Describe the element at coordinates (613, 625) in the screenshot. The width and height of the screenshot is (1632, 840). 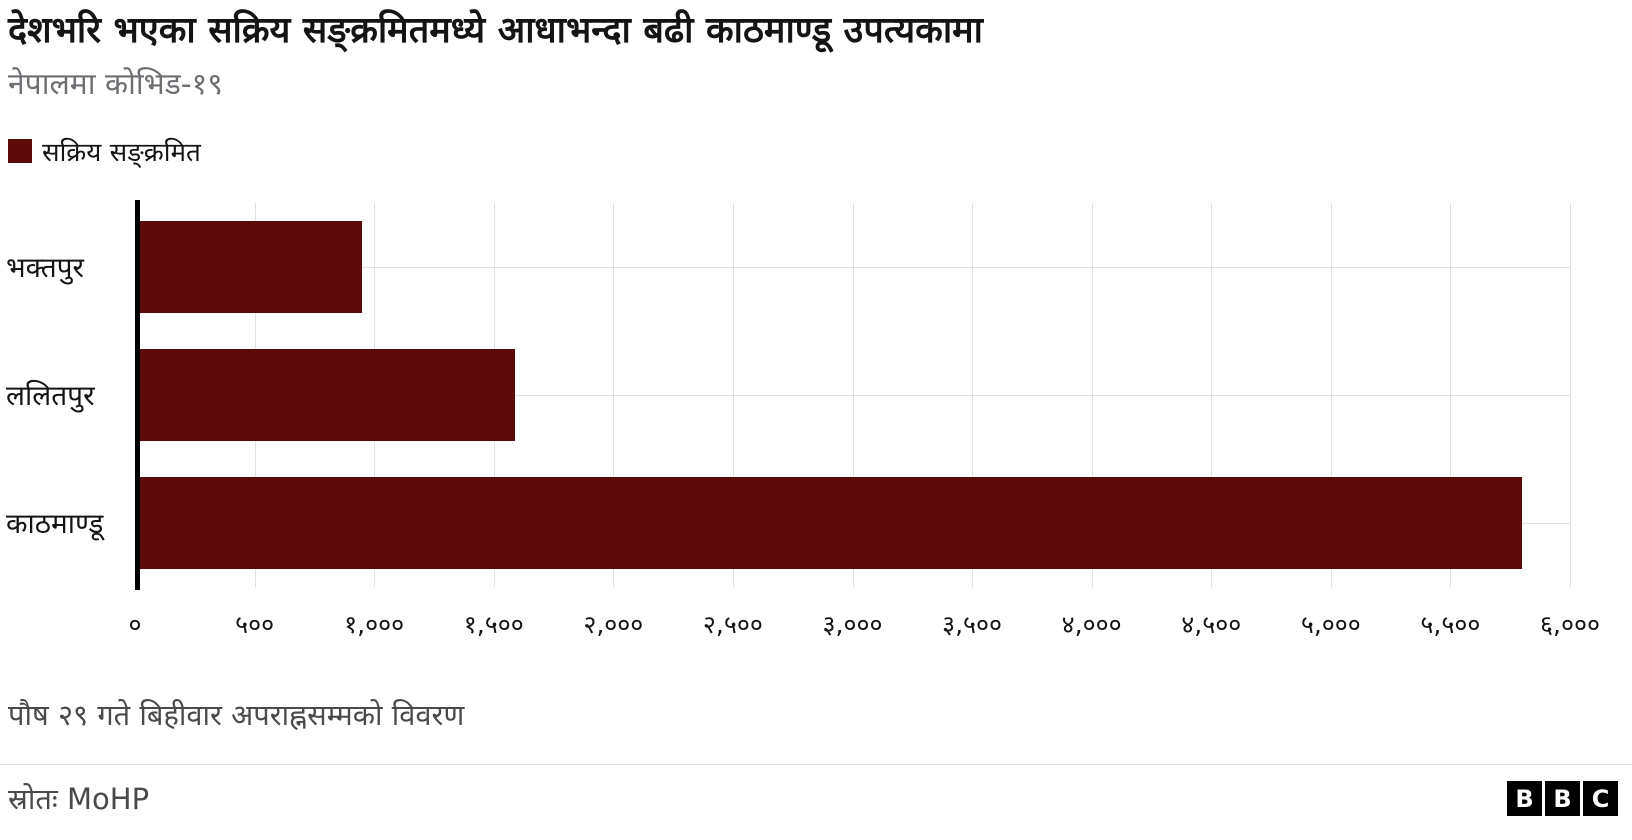
I see `x-tick-label: २,०००` at that location.